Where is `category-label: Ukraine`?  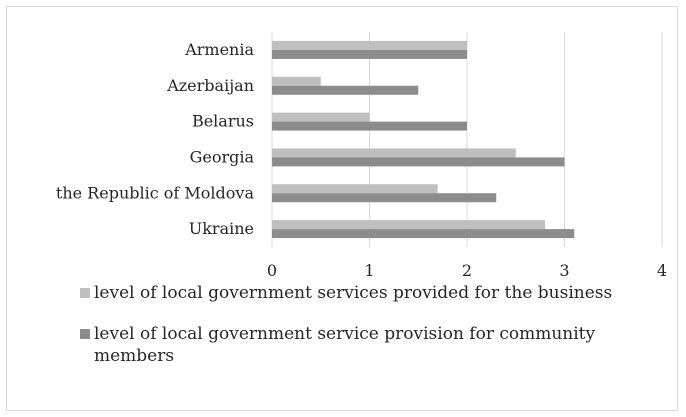 category-label: Ukraine is located at coordinates (221, 228).